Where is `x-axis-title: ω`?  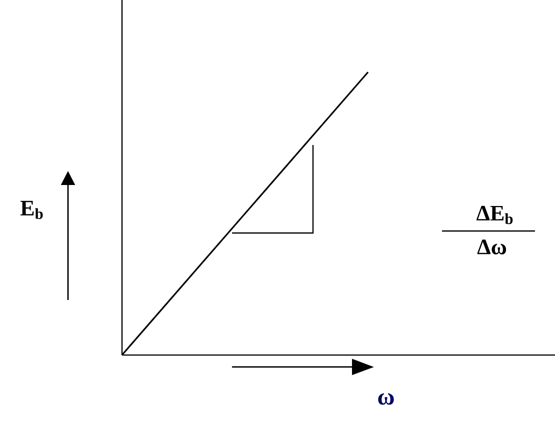 x-axis-title: ω is located at coordinates (386, 399).